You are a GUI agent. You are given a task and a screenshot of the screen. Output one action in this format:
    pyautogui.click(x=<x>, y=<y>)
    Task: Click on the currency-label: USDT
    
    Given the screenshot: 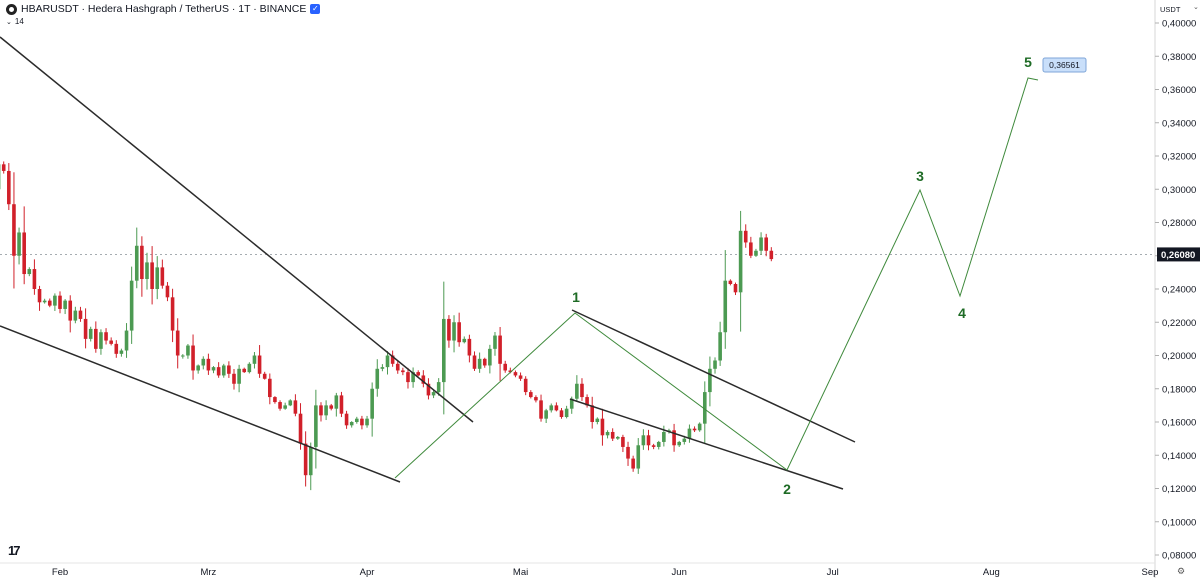 What is the action you would take?
    pyautogui.click(x=1170, y=9)
    